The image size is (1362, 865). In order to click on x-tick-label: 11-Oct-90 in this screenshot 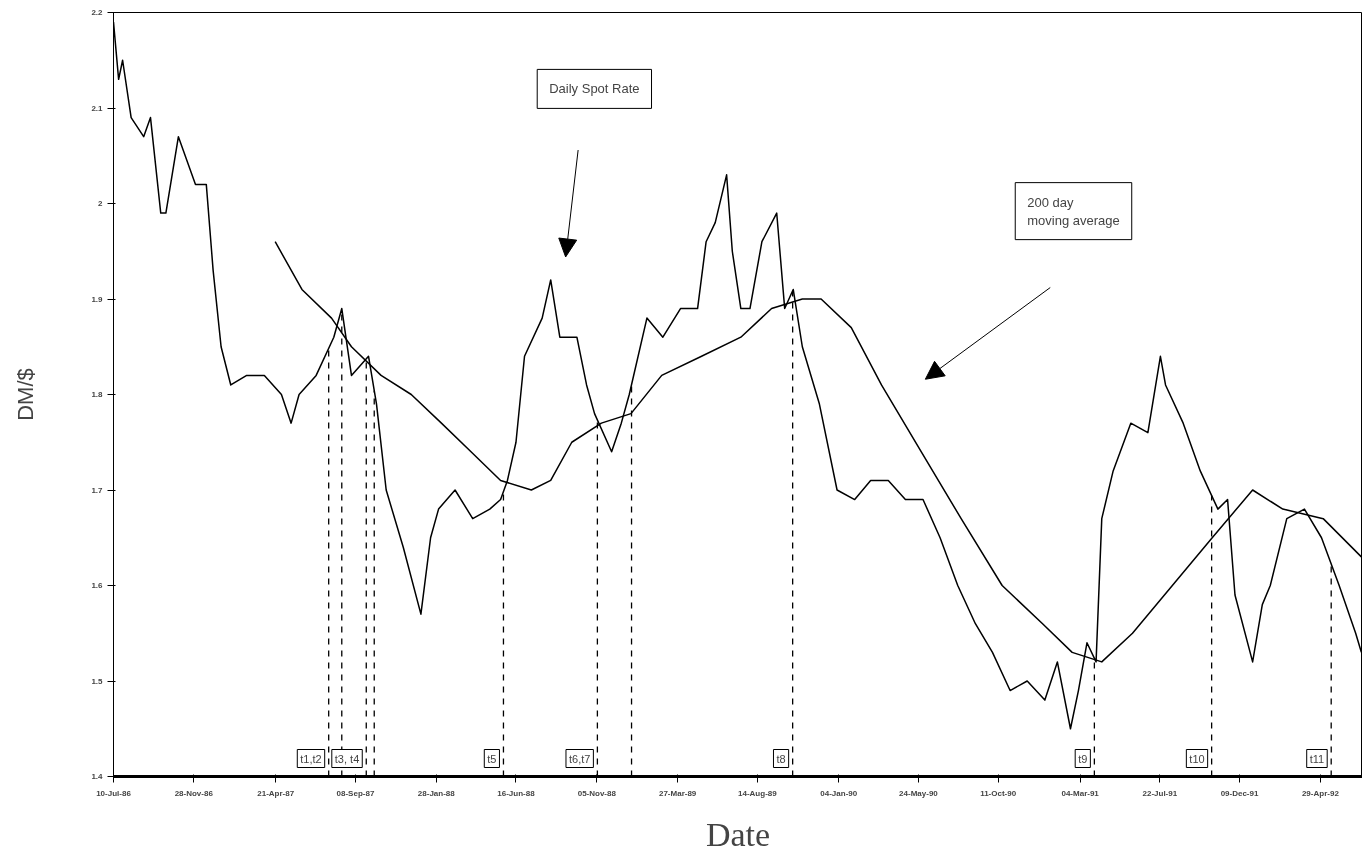, I will do `click(998, 793)`.